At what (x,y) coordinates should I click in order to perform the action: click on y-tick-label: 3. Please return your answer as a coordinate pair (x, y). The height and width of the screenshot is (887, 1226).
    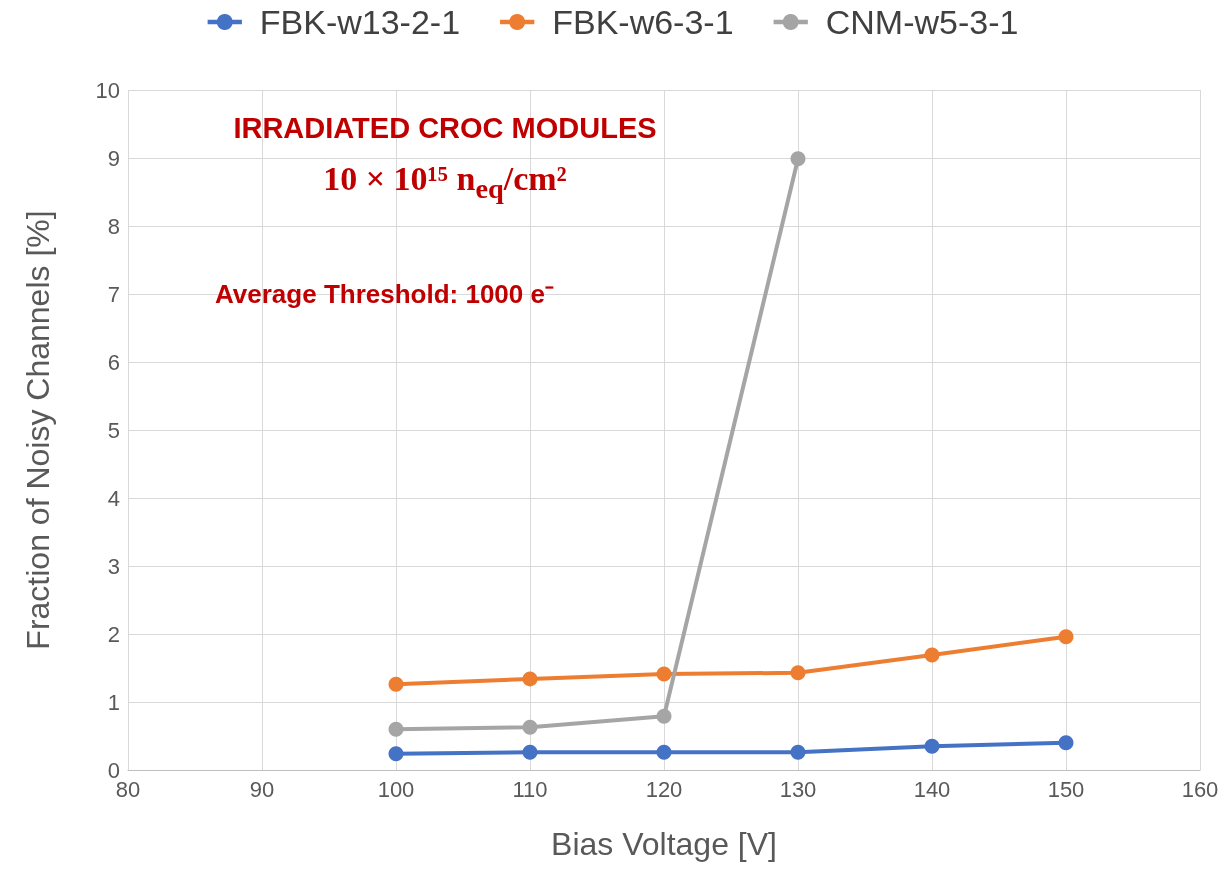
    Looking at the image, I should click on (113, 566).